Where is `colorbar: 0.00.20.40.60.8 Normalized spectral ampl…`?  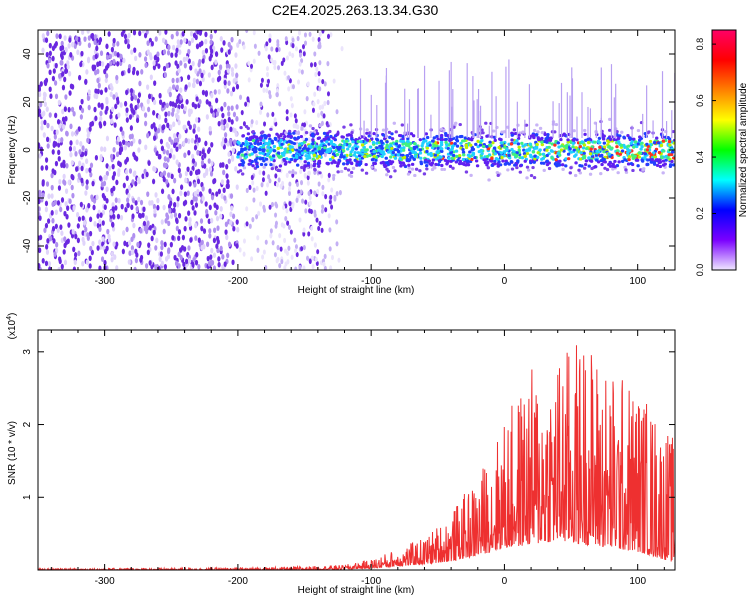
colorbar: 0.00.20.40.60.8 Normalized spectral ampl… is located at coordinates (722, 152).